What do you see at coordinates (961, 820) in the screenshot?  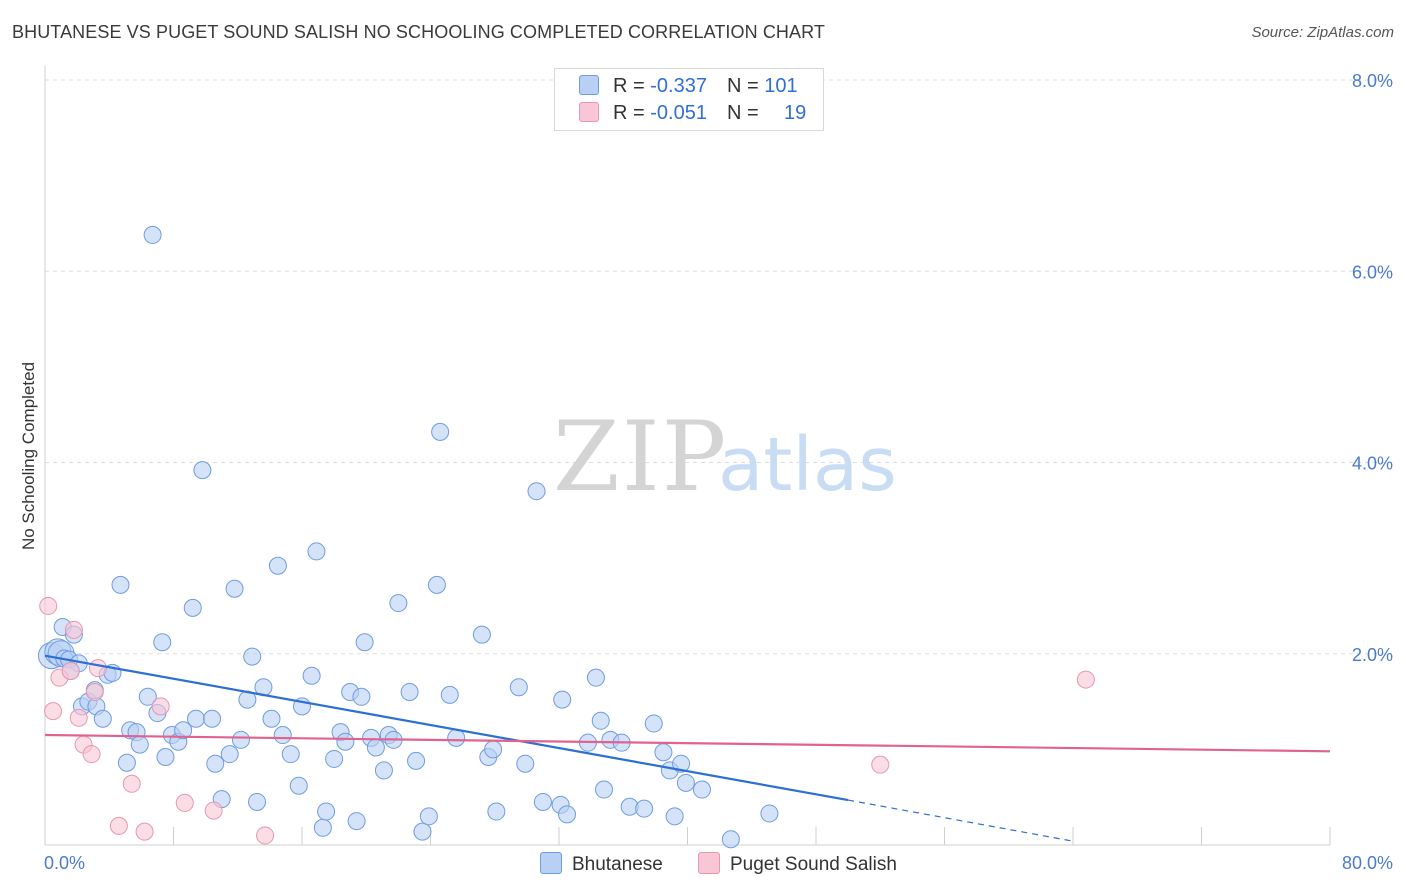 I see `trend-line-bhutanese-extension` at bounding box center [961, 820].